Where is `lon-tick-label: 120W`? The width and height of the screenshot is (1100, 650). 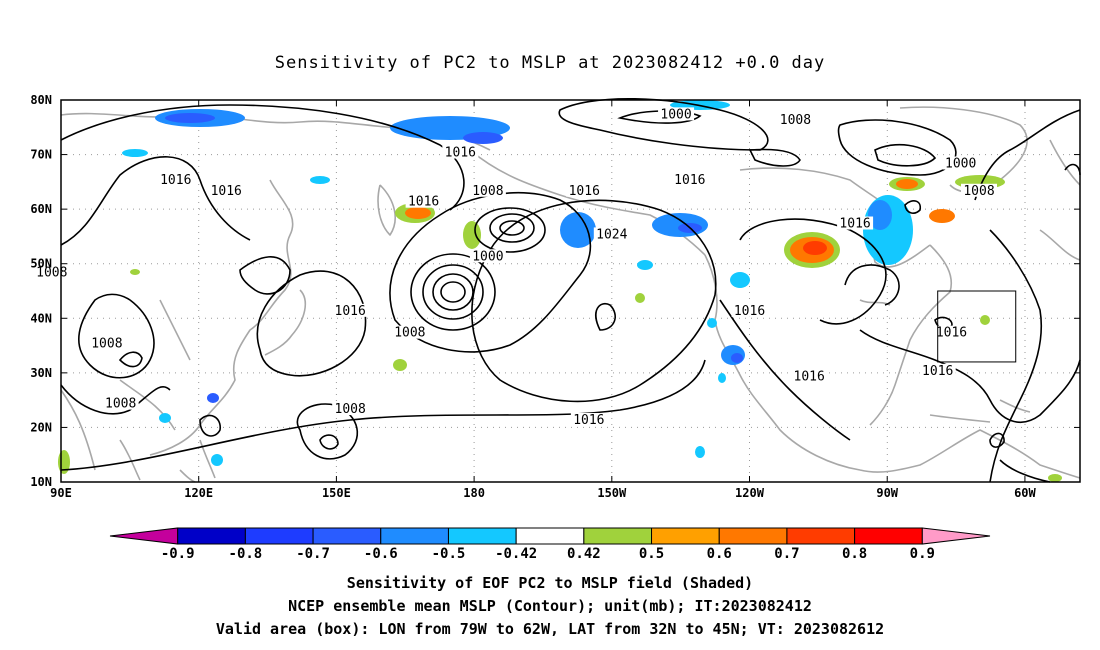
lon-tick-label: 120W is located at coordinates (750, 493).